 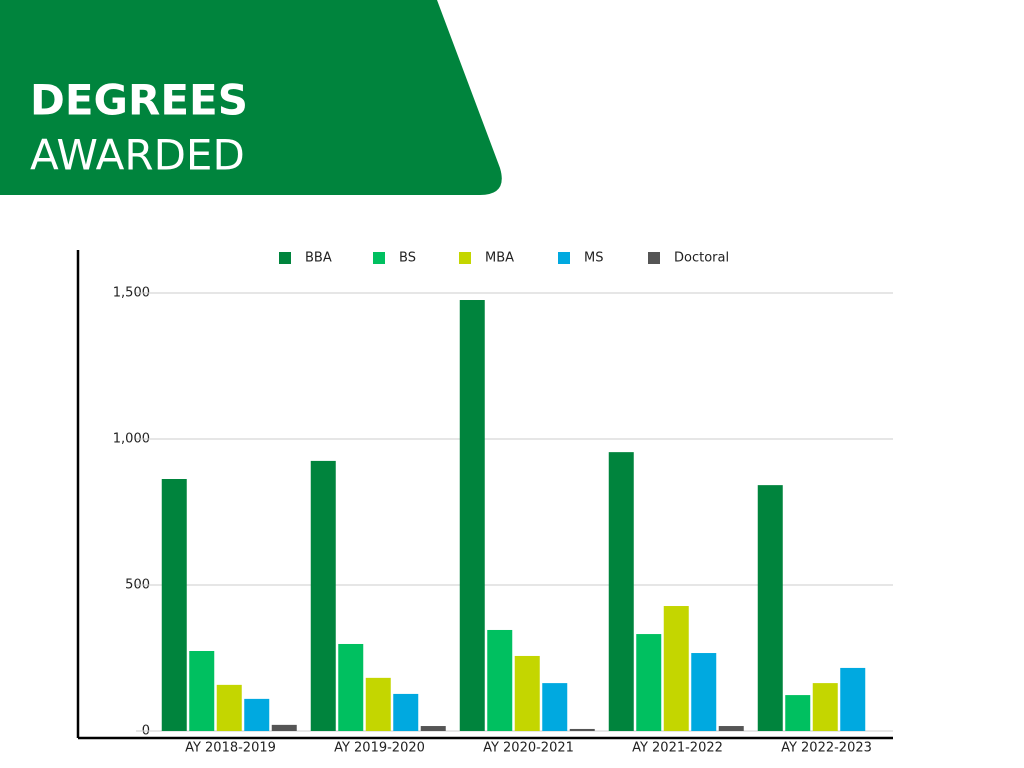 What do you see at coordinates (230, 748) in the screenshot?
I see `x-tick-label: AY 2018-2019` at bounding box center [230, 748].